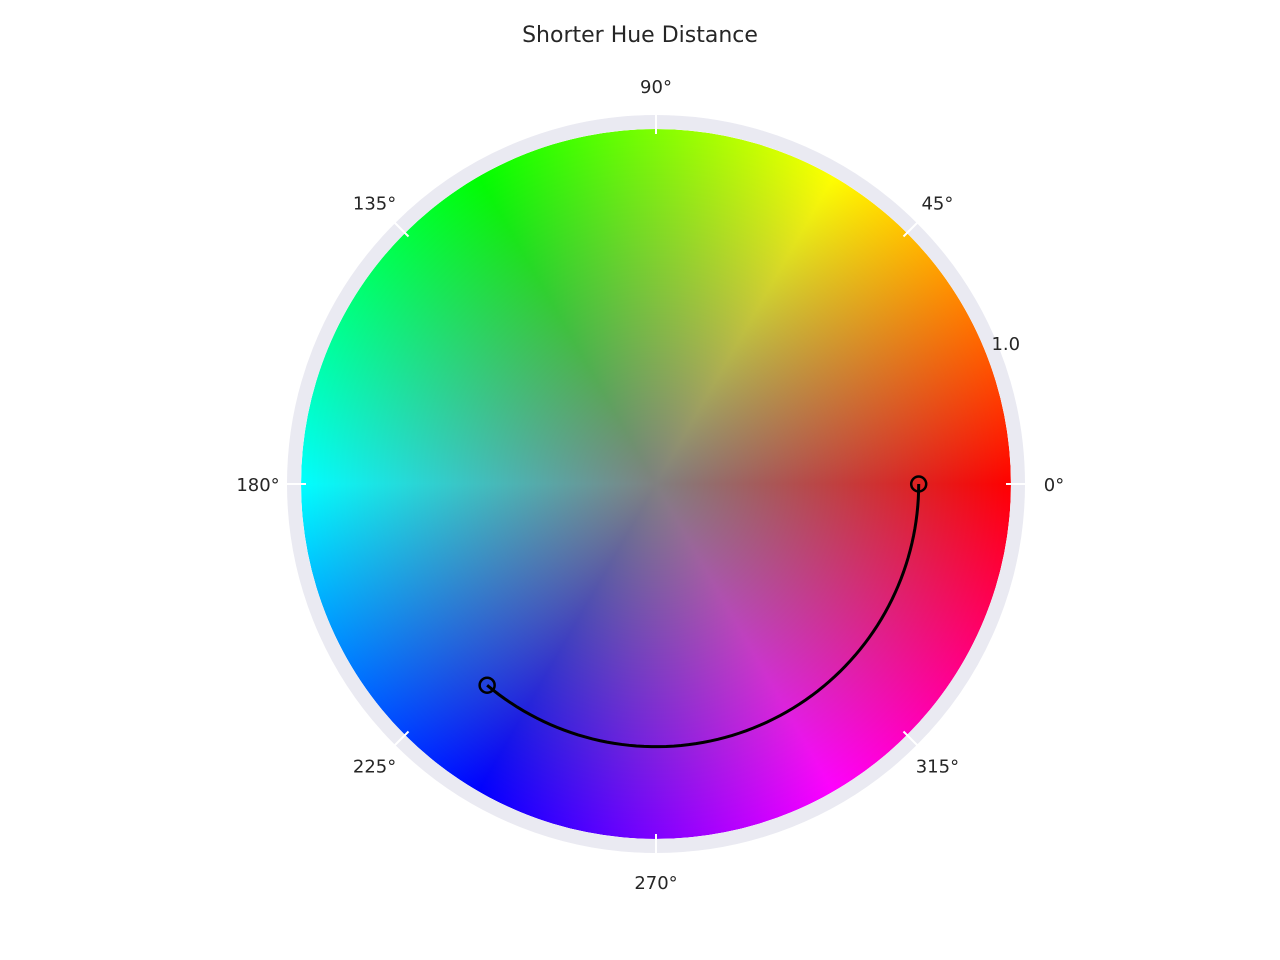 The height and width of the screenshot is (960, 1280). Describe the element at coordinates (374, 204) in the screenshot. I see `angle-tick-label-135: 135°` at that location.